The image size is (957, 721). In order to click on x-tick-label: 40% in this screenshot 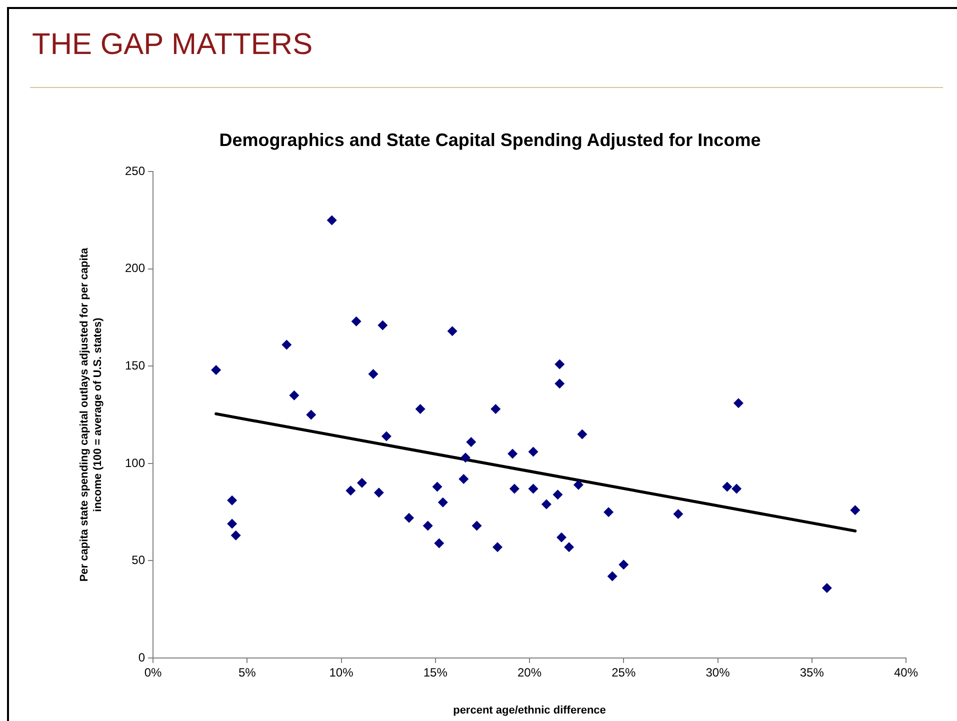, I will do `click(906, 673)`.